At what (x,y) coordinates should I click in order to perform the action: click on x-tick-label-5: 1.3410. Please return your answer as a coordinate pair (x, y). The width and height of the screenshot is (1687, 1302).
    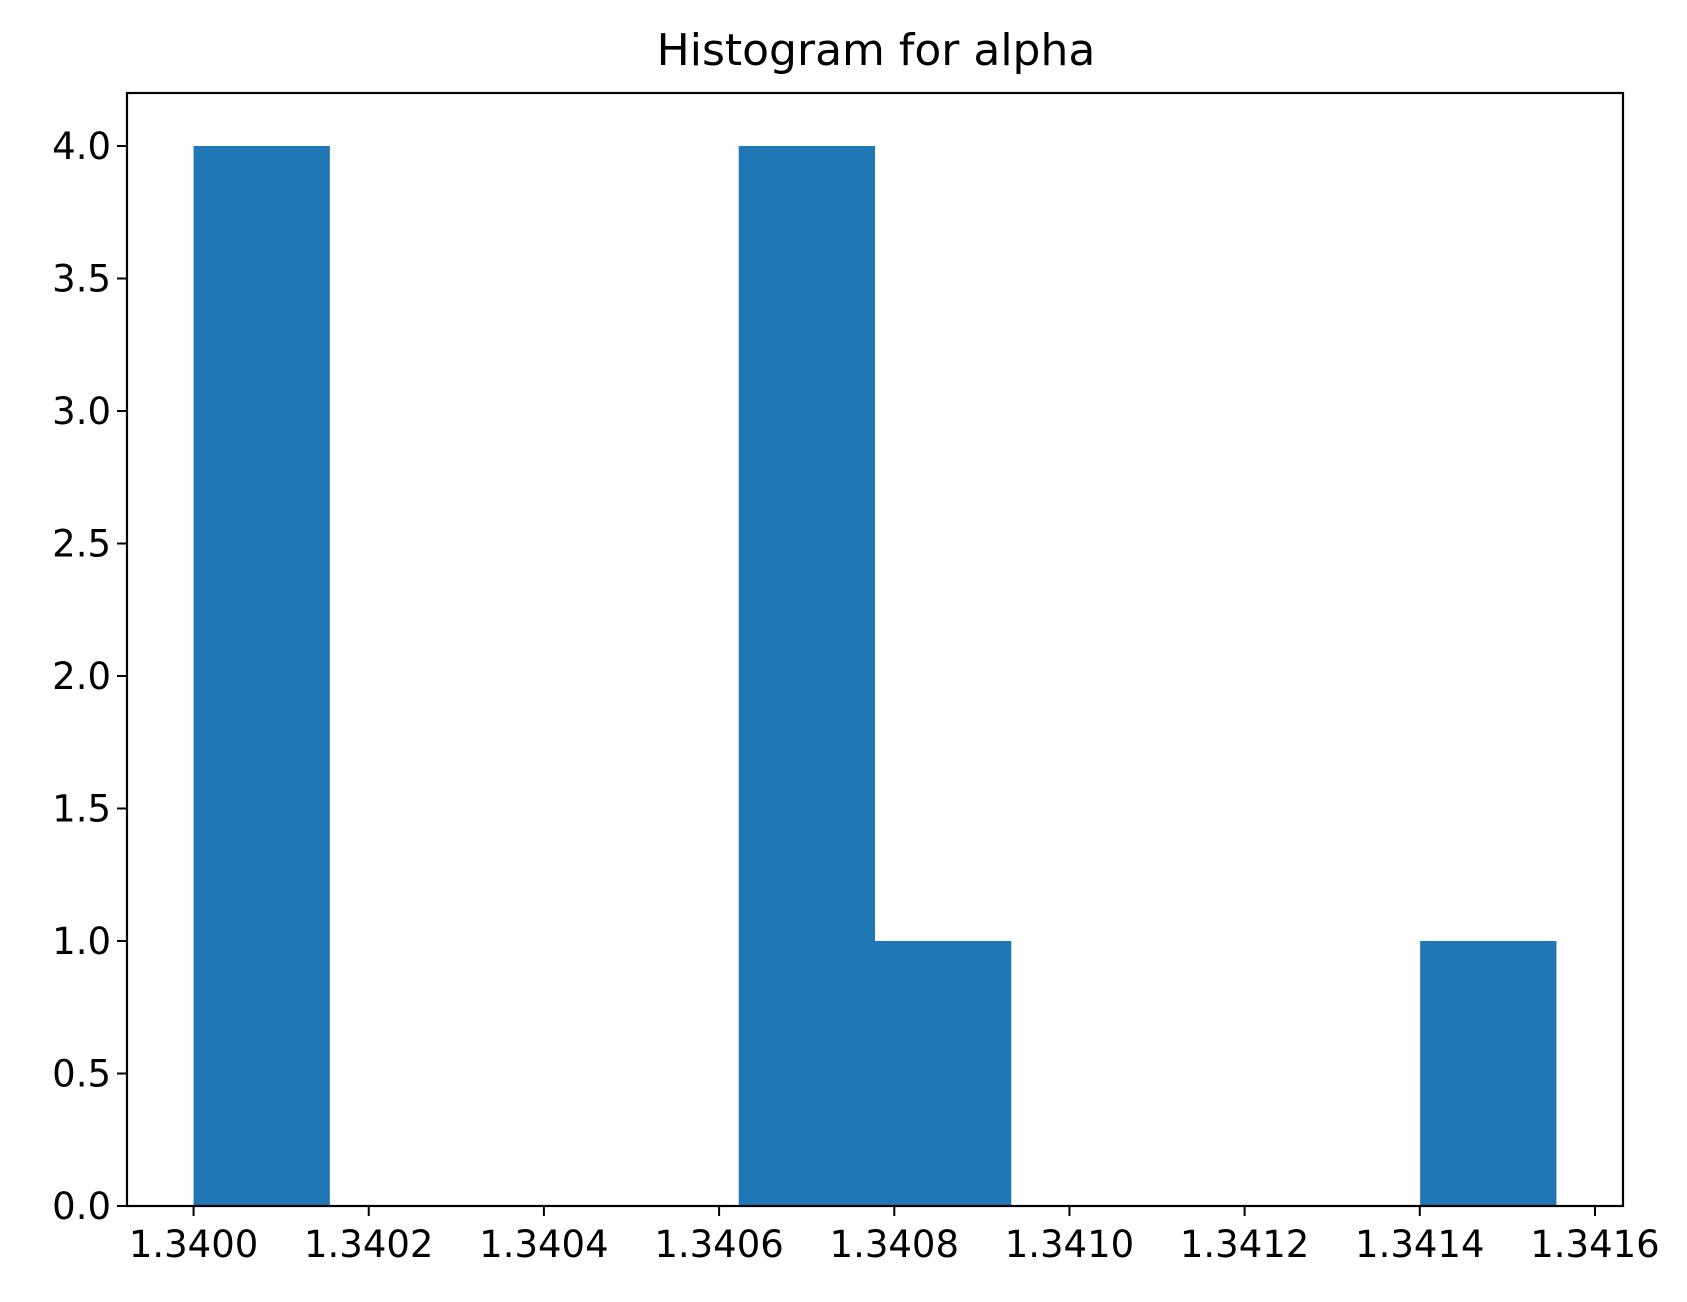
    Looking at the image, I should click on (1069, 1244).